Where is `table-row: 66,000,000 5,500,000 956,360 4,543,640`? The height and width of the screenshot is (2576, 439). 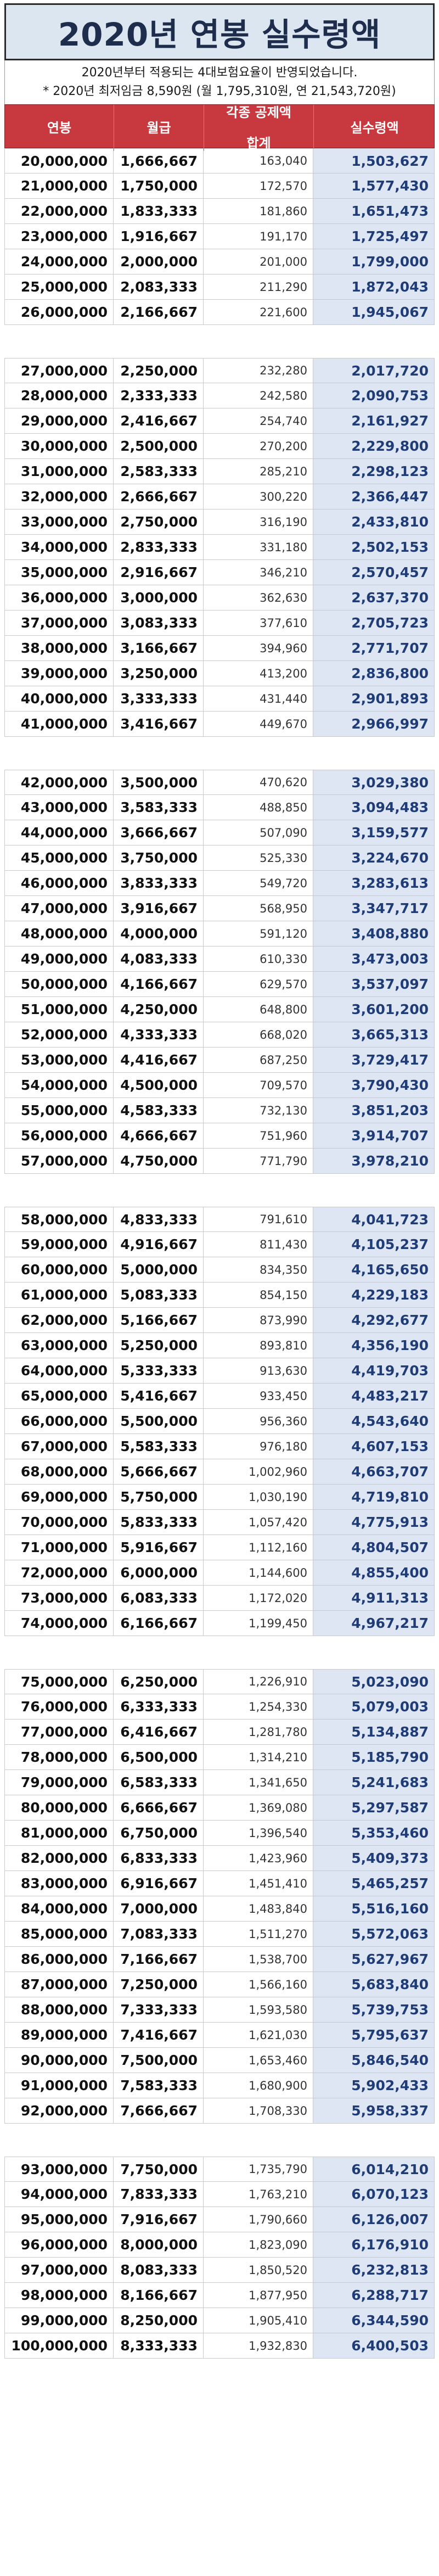 table-row: 66,000,000 5,500,000 956,360 4,543,640 is located at coordinates (219, 1421).